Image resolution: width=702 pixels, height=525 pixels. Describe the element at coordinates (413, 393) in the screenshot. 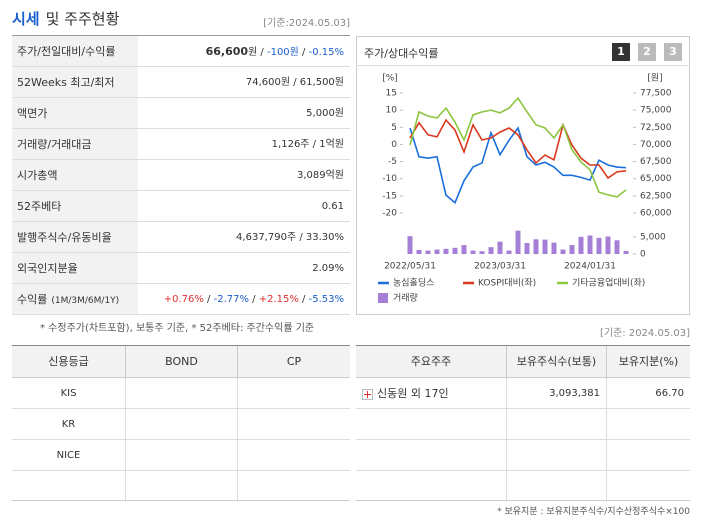

I see `holder-name: 신동원 외 17인` at that location.